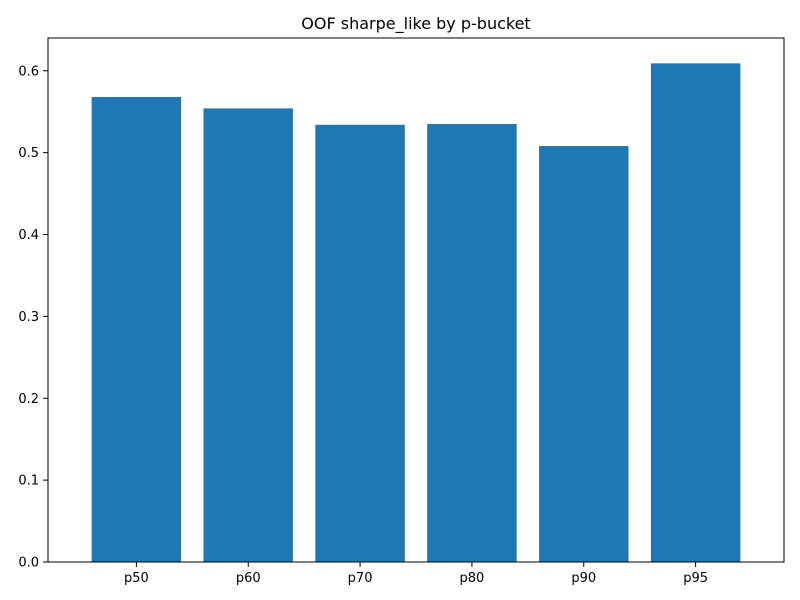 The width and height of the screenshot is (800, 600). What do you see at coordinates (584, 354) in the screenshot?
I see `bar-p90` at bounding box center [584, 354].